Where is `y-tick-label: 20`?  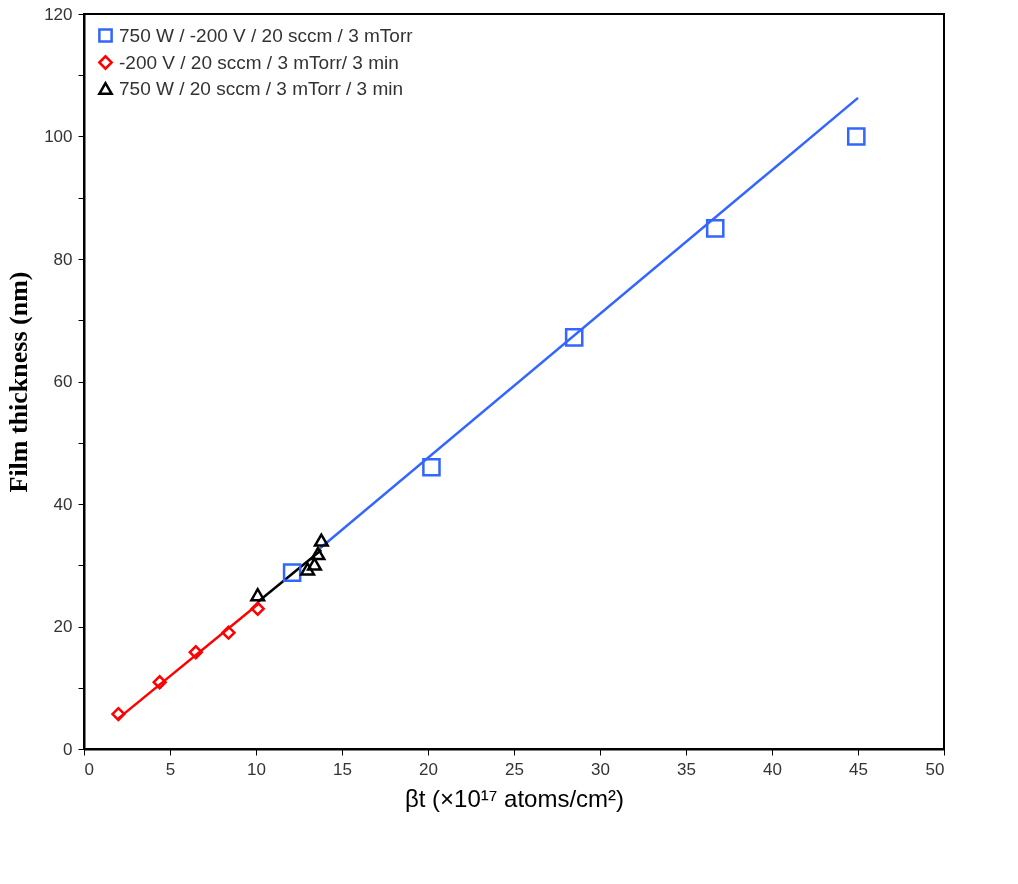
y-tick-label: 20 is located at coordinates (63, 626).